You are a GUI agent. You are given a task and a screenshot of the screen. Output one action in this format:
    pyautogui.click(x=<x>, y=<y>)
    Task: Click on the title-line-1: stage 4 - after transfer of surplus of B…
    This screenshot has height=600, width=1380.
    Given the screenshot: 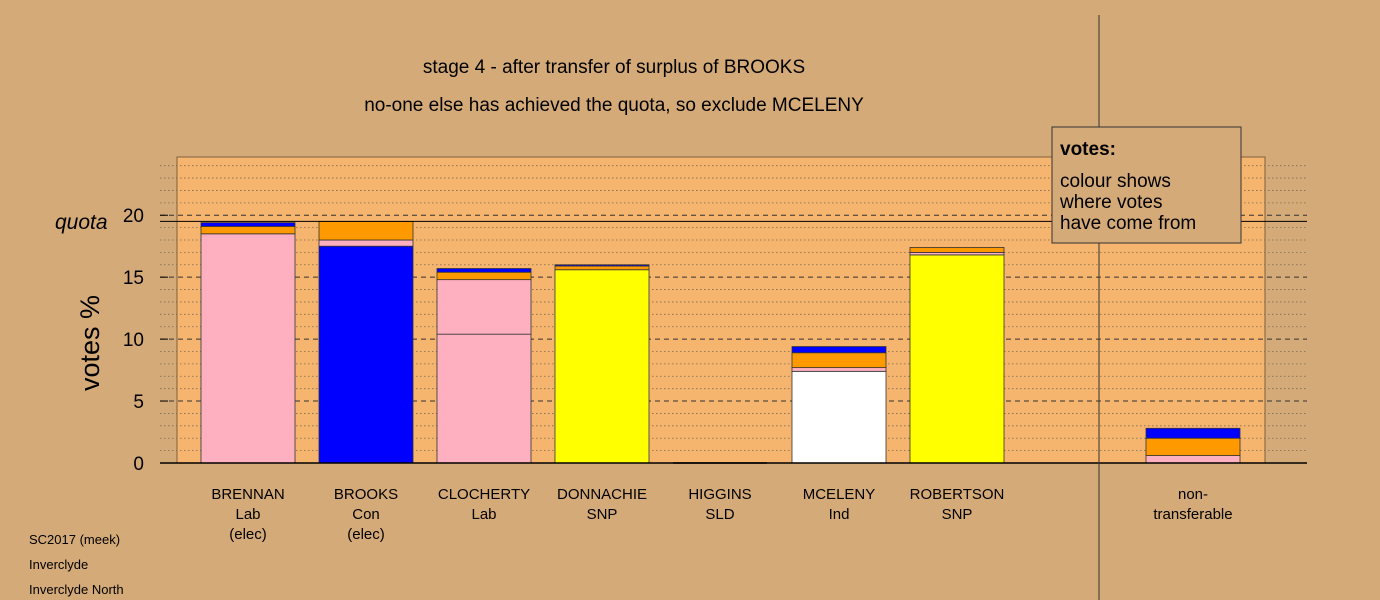 What is the action you would take?
    pyautogui.click(x=614, y=67)
    